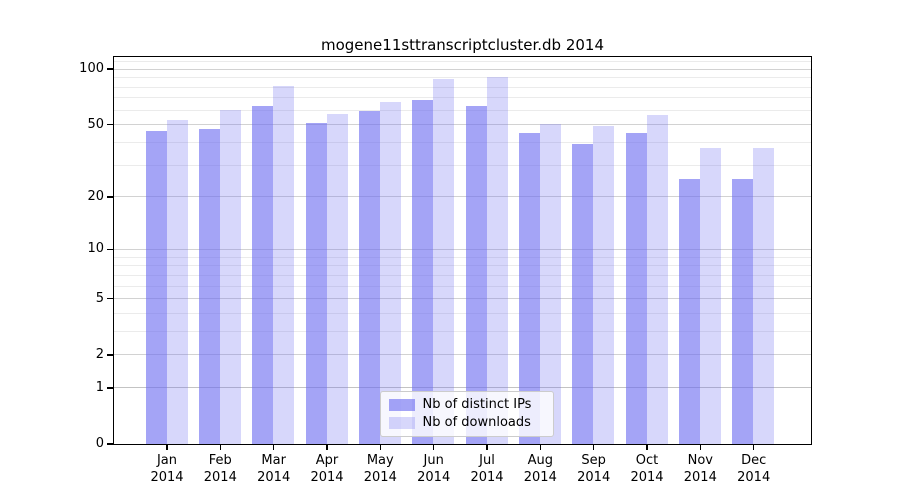  What do you see at coordinates (99, 298) in the screenshot?
I see `y-tick-label: 5` at bounding box center [99, 298].